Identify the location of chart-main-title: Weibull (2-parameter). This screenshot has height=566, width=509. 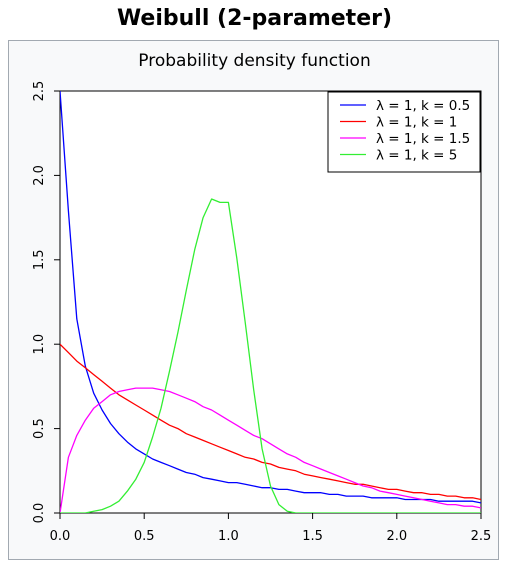
(254, 18).